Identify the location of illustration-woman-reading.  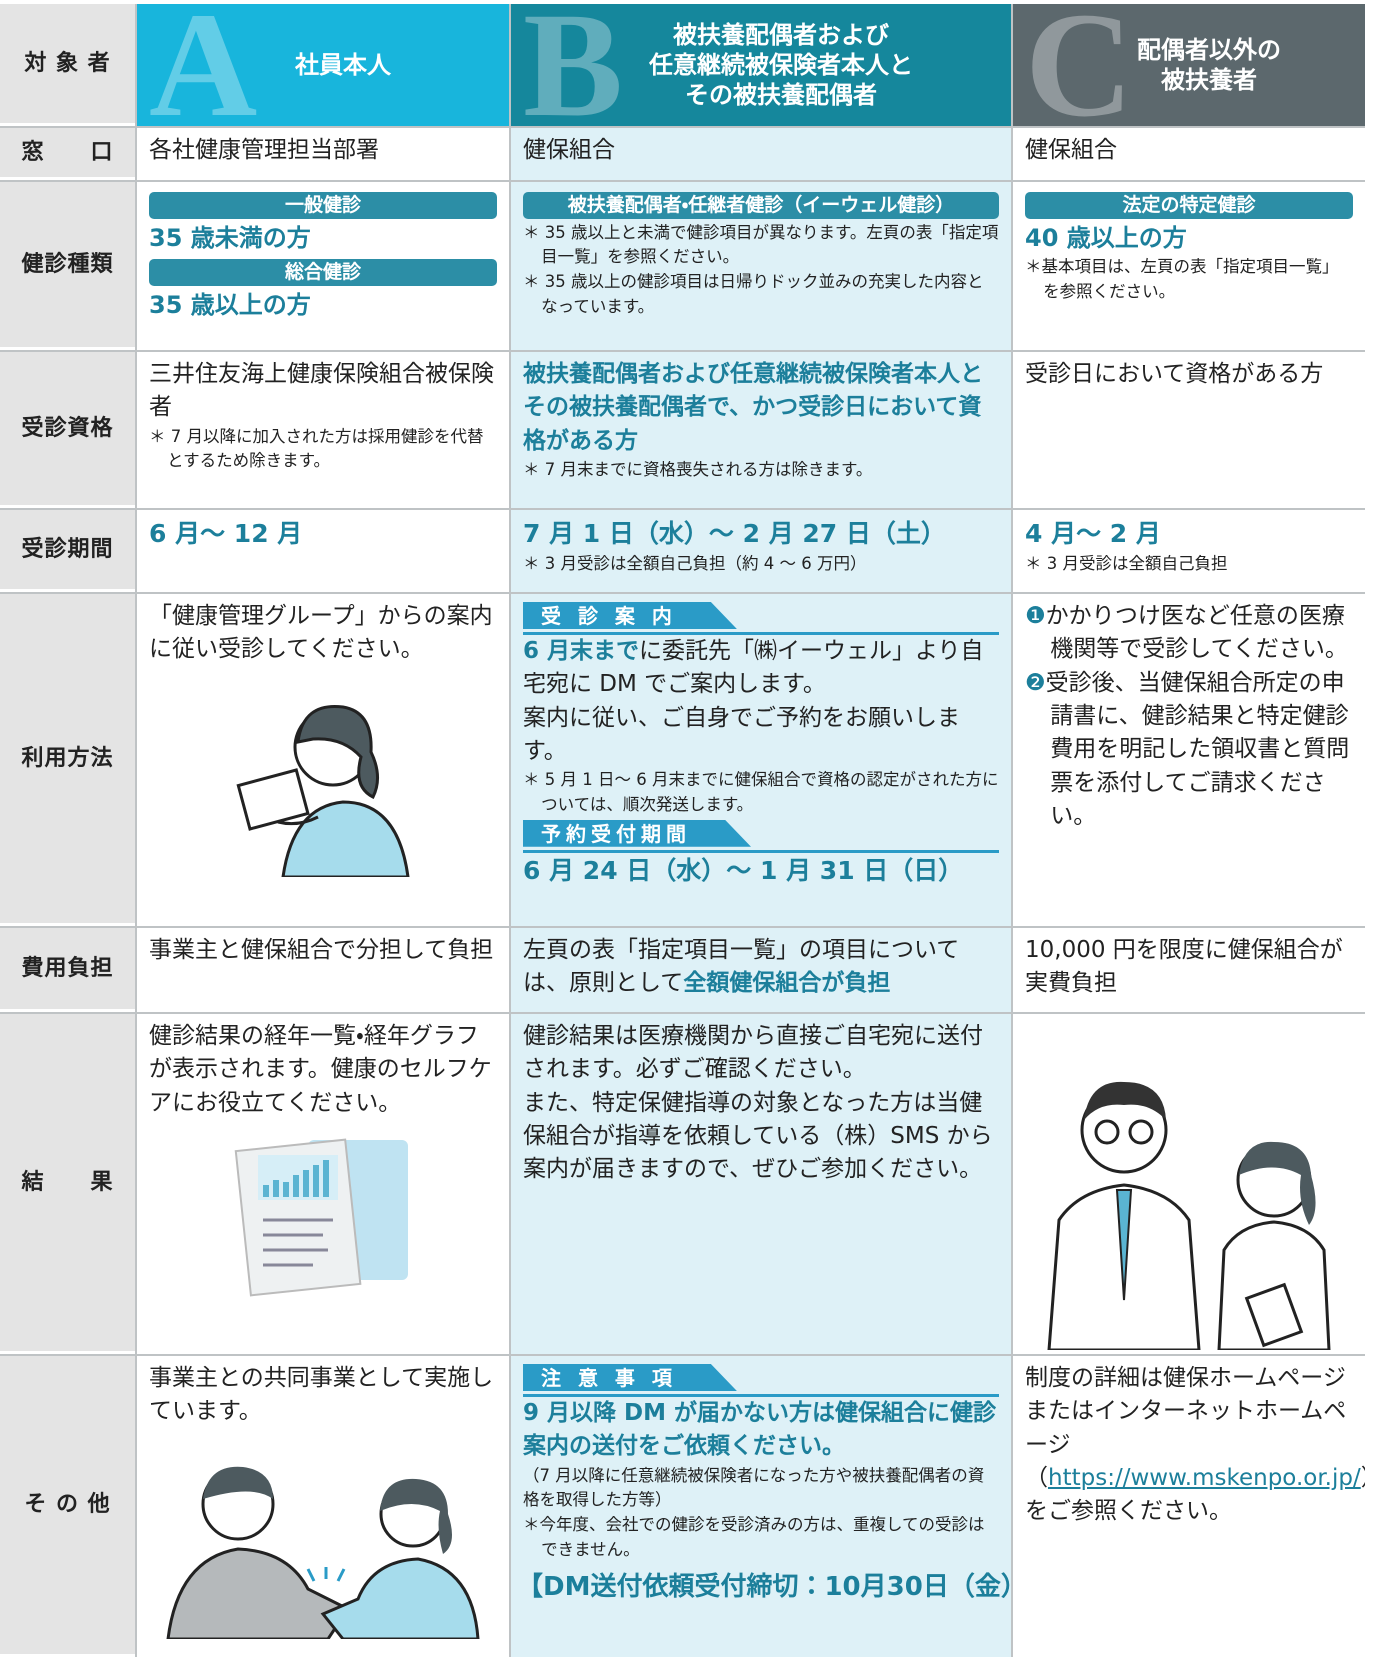
(323, 790).